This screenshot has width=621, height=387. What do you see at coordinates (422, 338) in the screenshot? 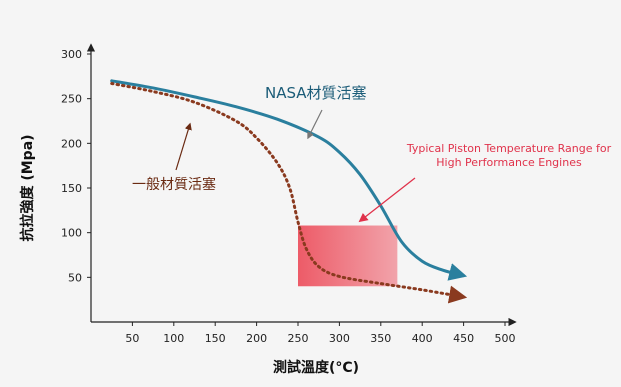
I see `x-tick-label: 400` at bounding box center [422, 338].